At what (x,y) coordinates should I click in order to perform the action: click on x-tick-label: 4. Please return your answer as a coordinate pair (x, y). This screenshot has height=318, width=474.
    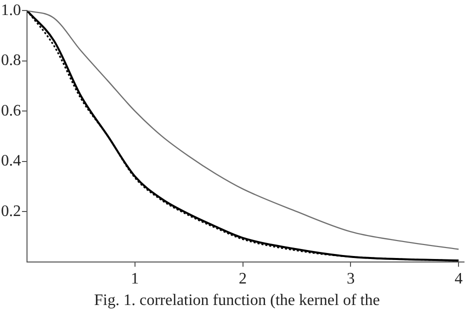
    Looking at the image, I should click on (458, 279).